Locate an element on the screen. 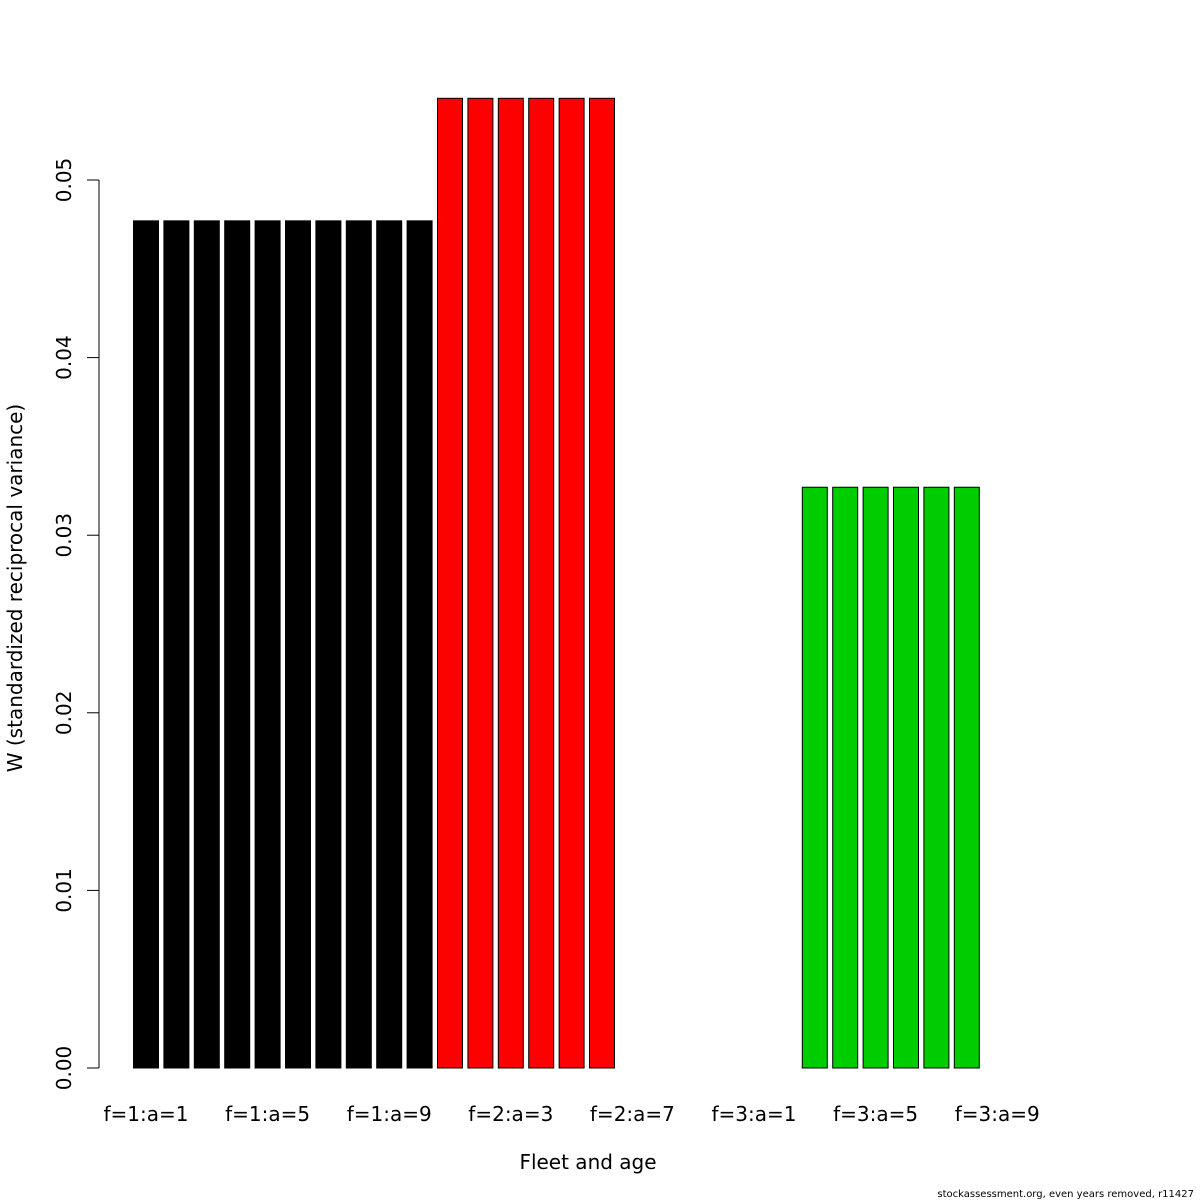 Image resolution: width=1200 pixels, height=1200 pixels. bar-f=2:a=3 is located at coordinates (510, 583).